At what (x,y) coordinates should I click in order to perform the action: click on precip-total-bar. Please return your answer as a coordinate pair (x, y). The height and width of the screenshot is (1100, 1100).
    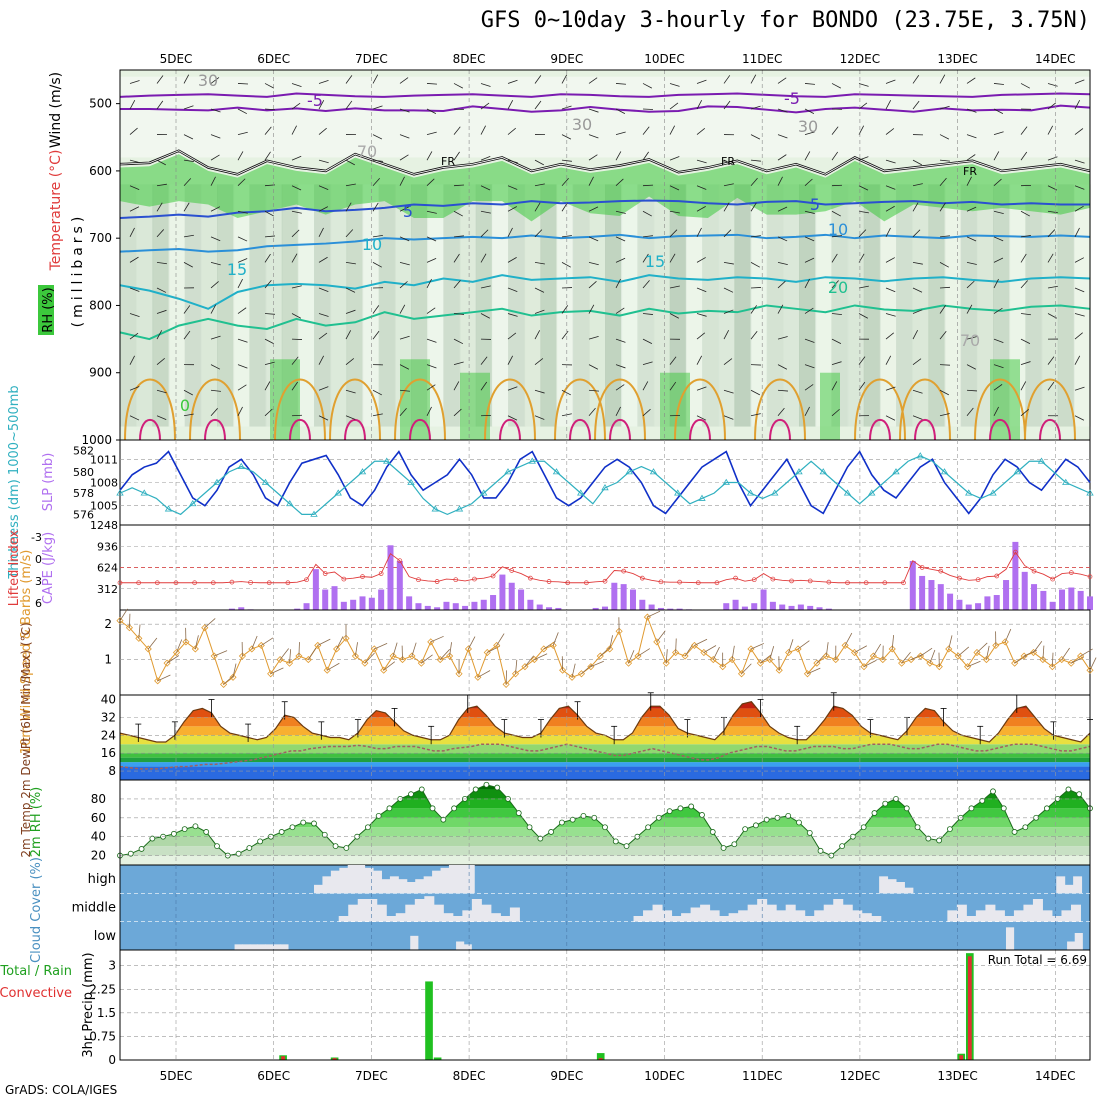
    Looking at the image, I should click on (429, 1020).